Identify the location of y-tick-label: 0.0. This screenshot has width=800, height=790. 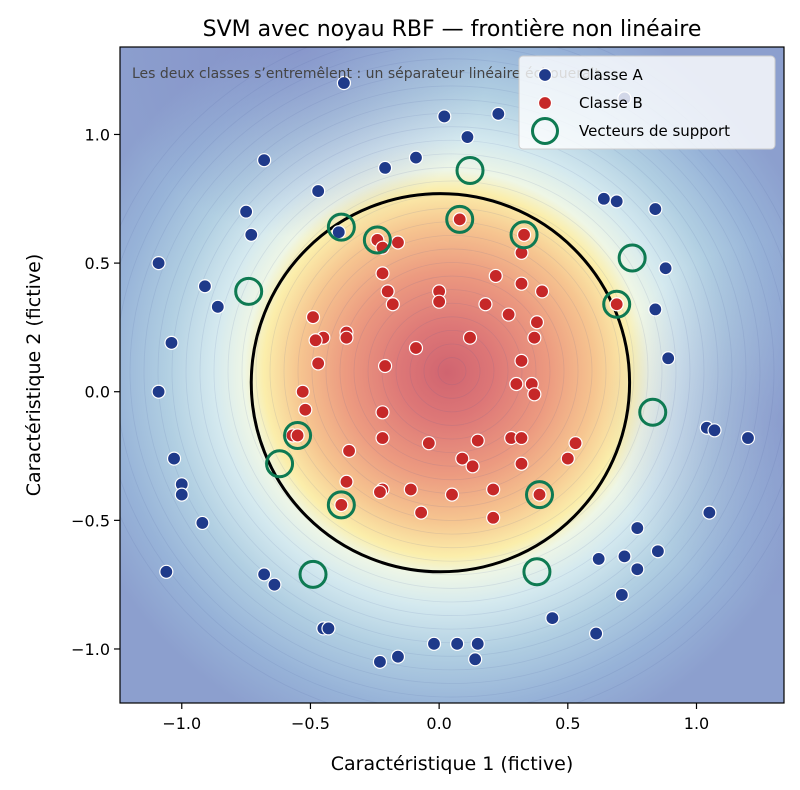
(97, 392).